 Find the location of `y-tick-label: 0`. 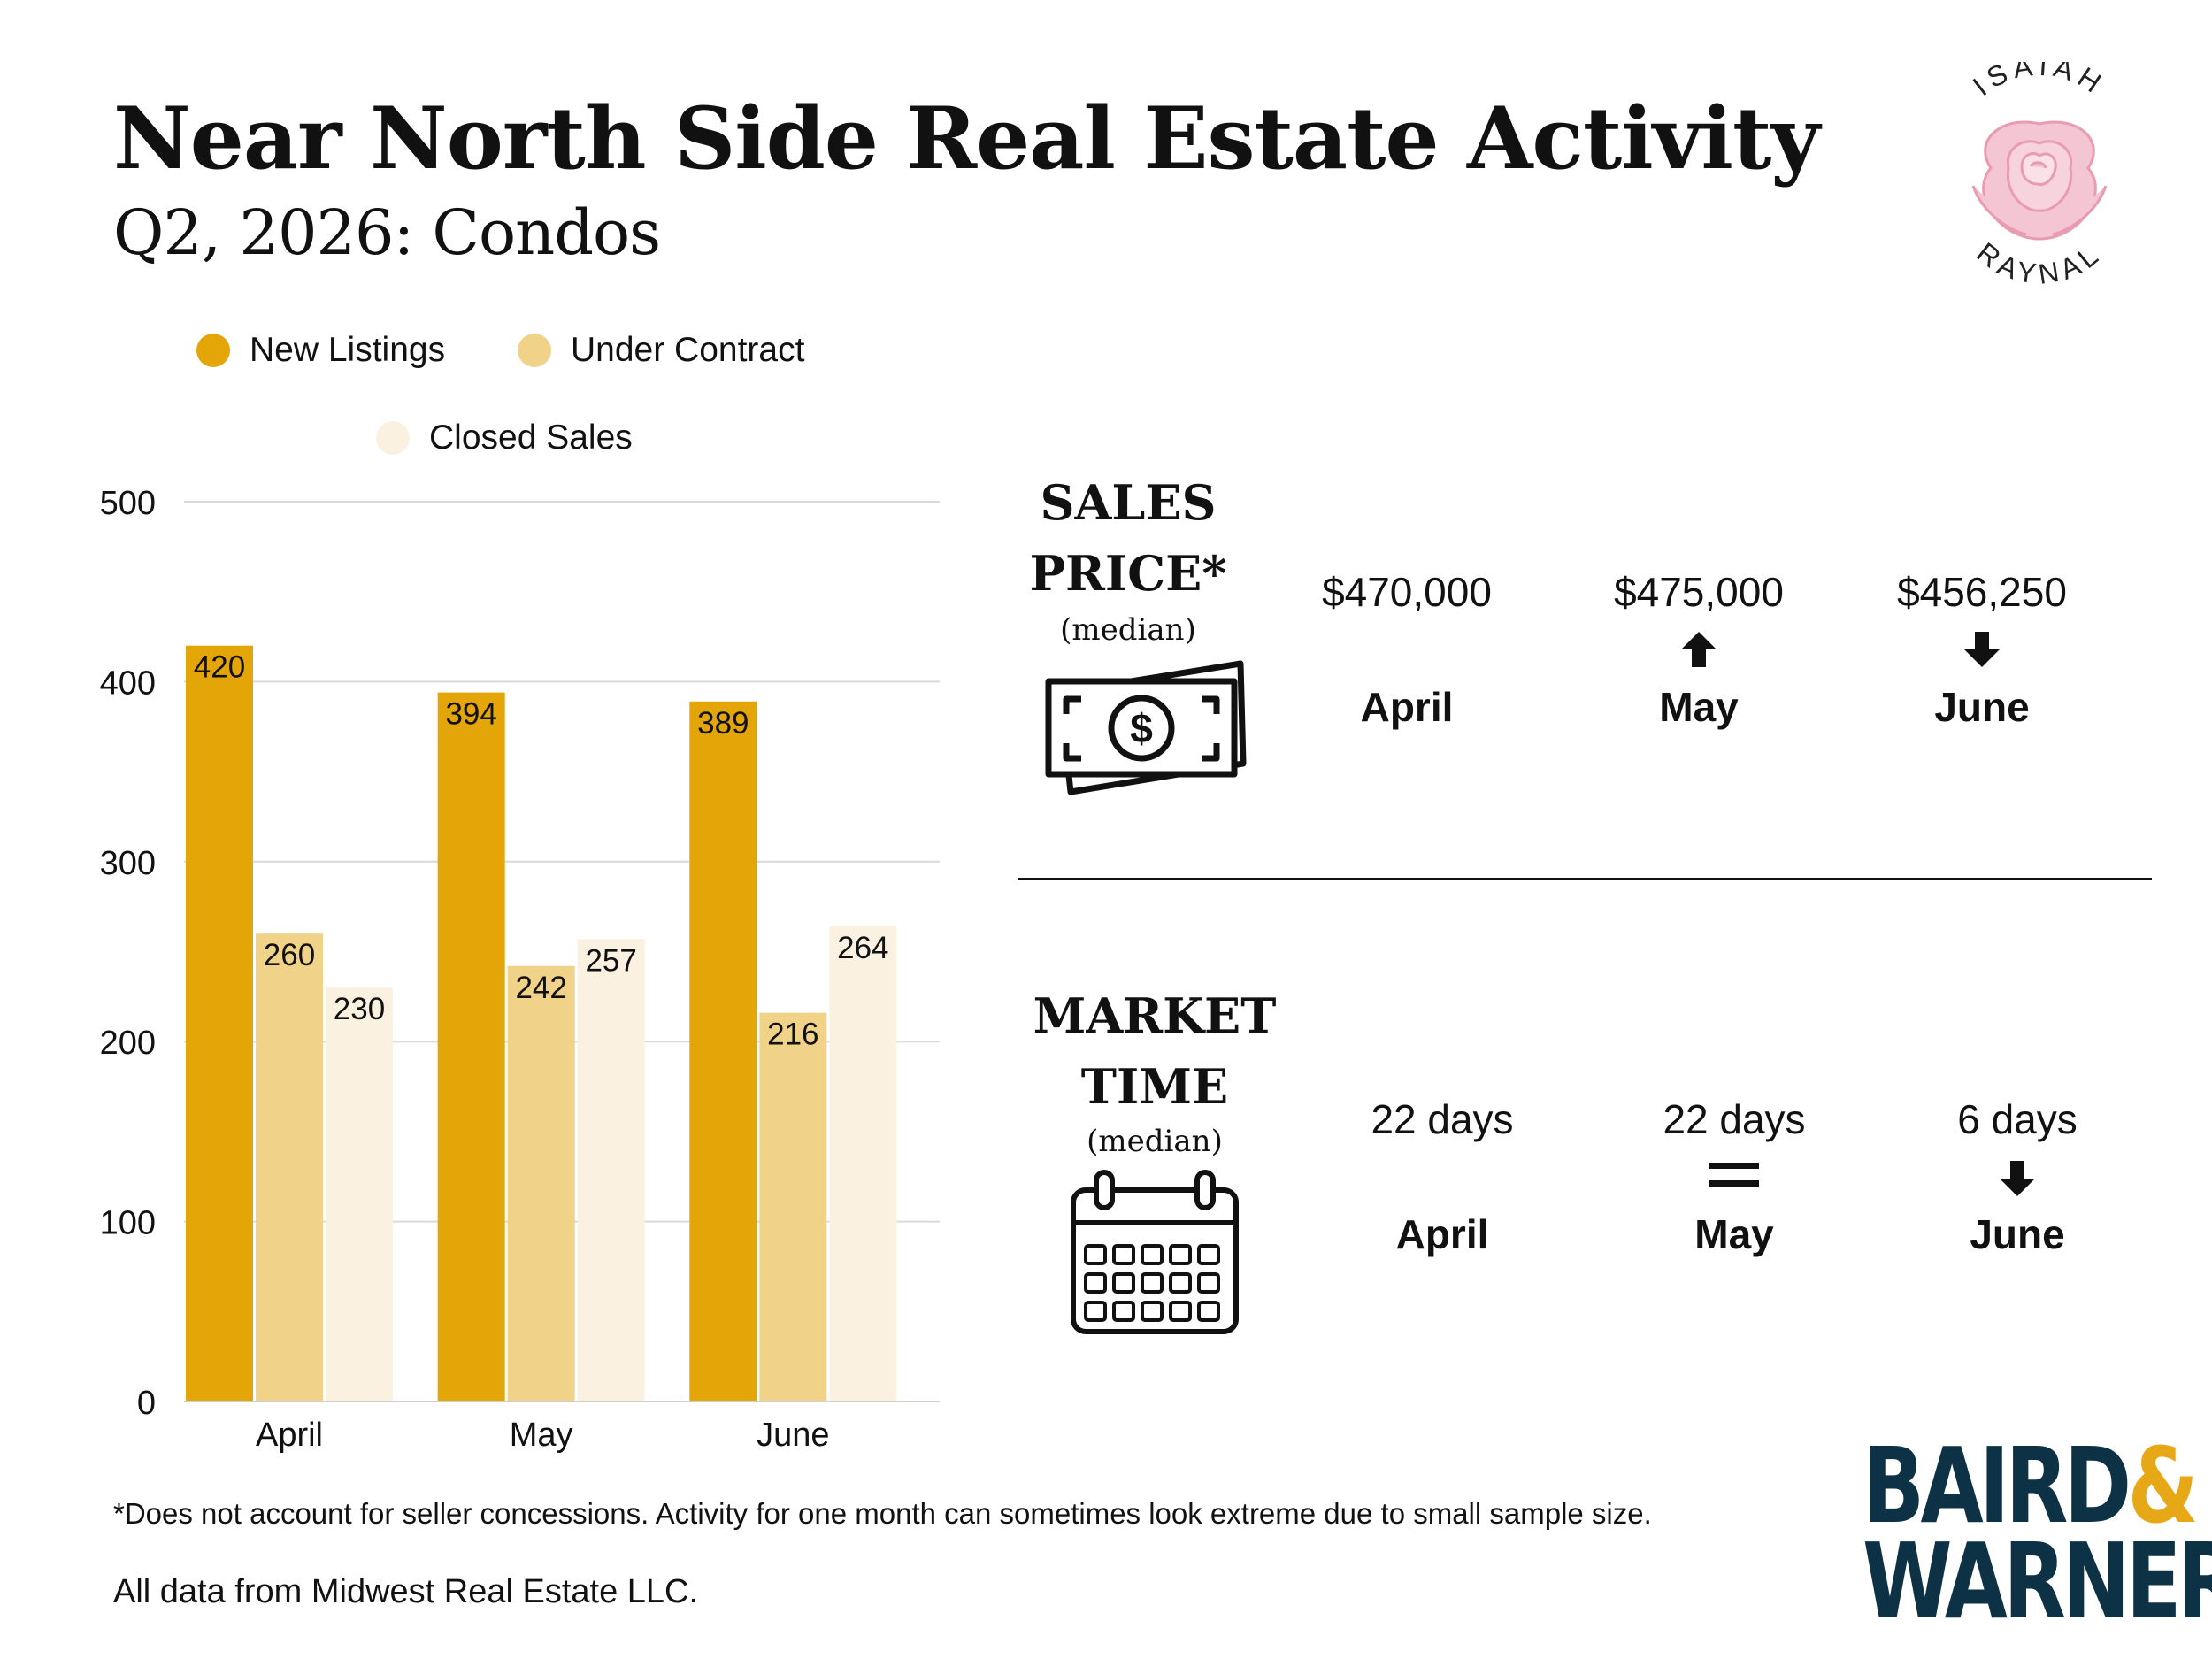

y-tick-label: 0 is located at coordinates (146, 1403).